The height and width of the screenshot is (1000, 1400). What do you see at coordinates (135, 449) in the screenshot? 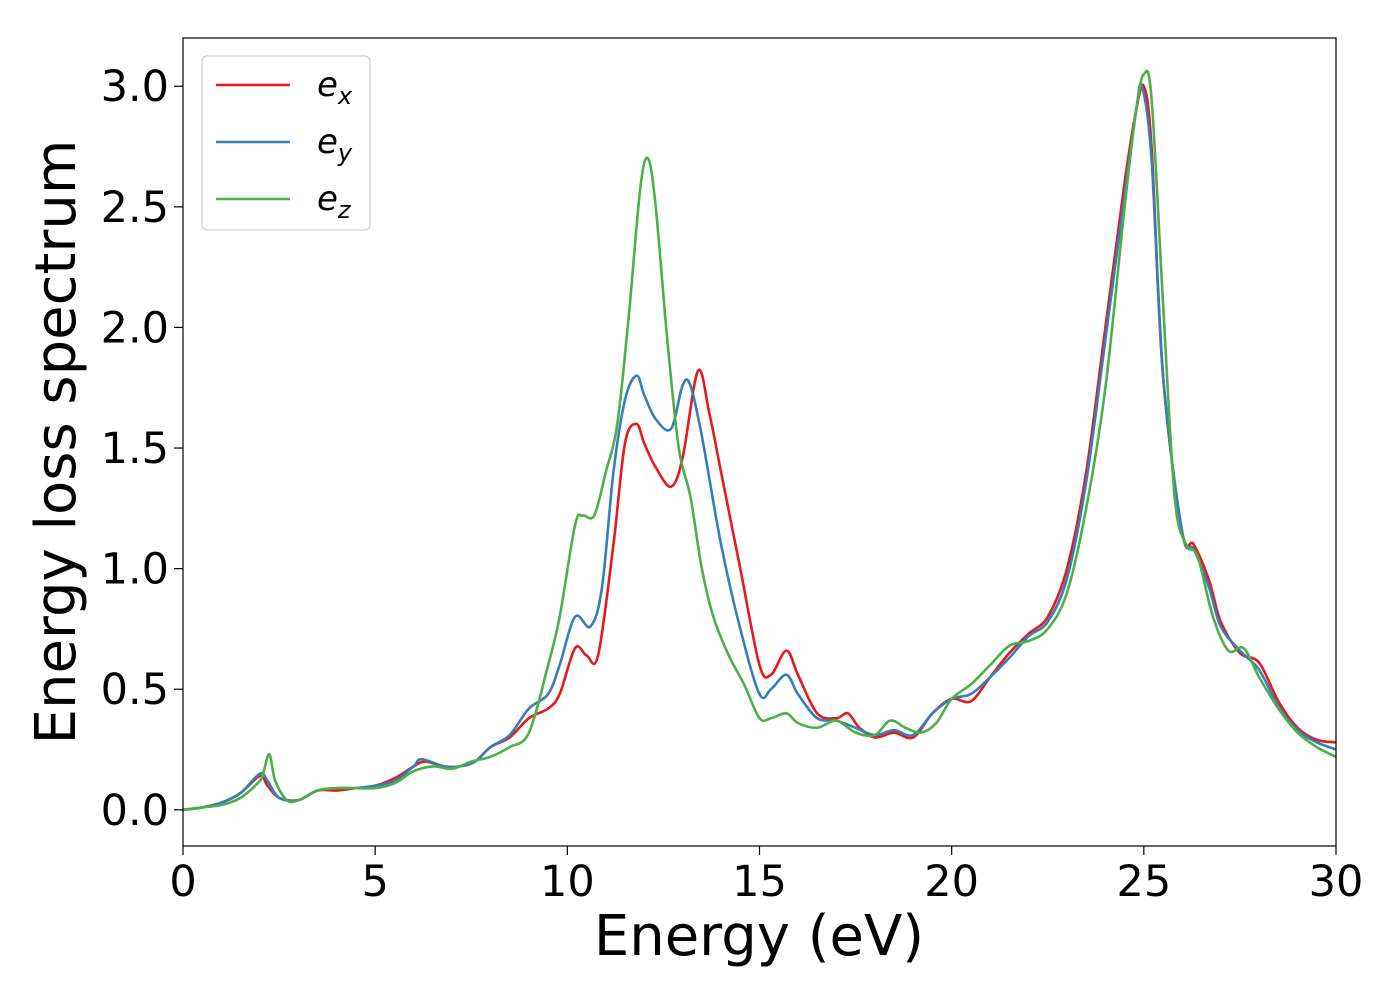
I see `y-tick-label: 1.5` at bounding box center [135, 449].